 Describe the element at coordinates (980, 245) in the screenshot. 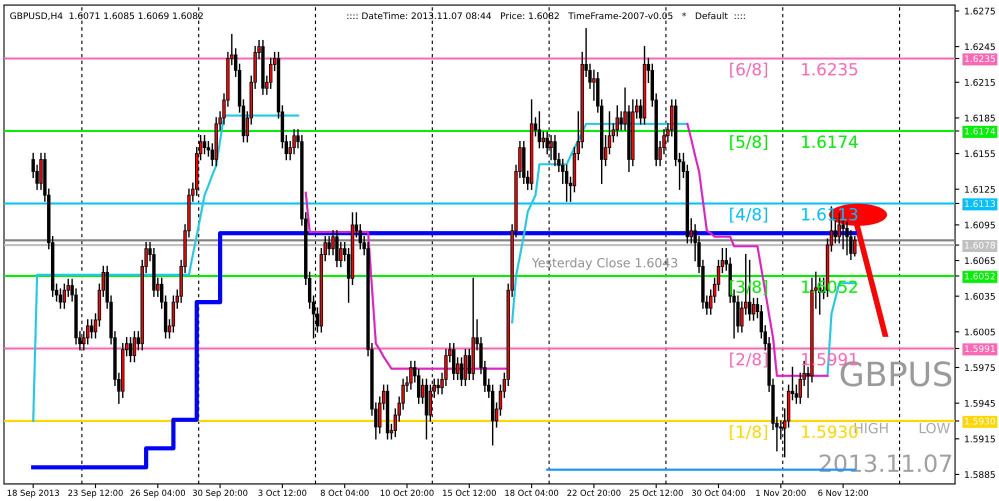

I see `y-tick-label: 1.6078` at that location.